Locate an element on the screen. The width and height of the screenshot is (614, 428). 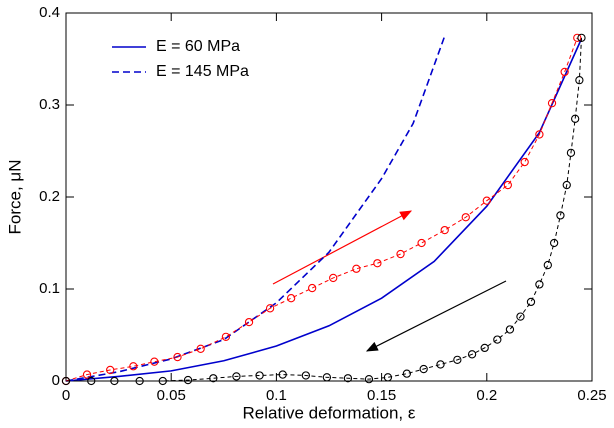
y-tick-label: 0.2 is located at coordinates (49, 196).